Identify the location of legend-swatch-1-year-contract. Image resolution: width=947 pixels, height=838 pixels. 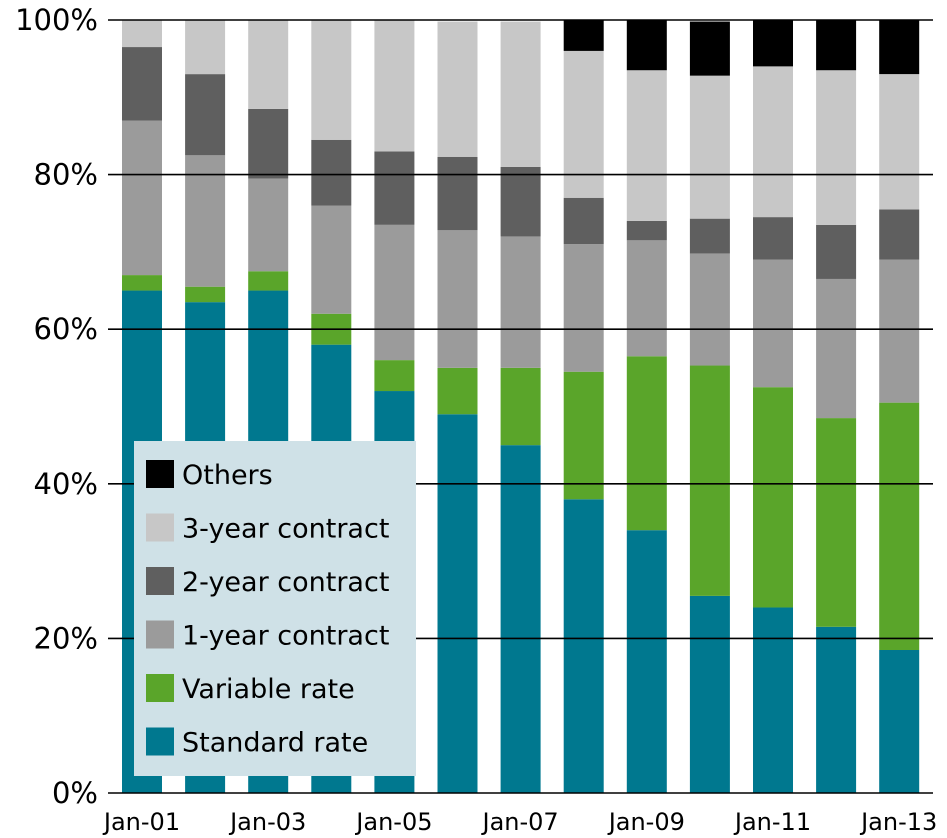
(160, 634).